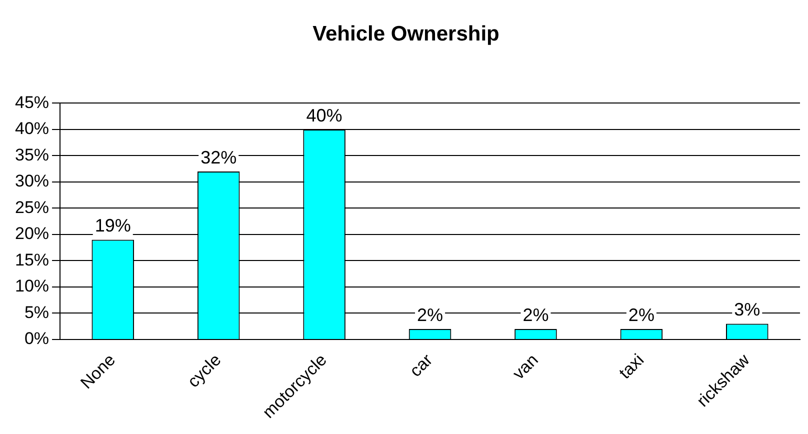  What do you see at coordinates (32, 260) in the screenshot?
I see `y-tick-label: 15%` at bounding box center [32, 260].